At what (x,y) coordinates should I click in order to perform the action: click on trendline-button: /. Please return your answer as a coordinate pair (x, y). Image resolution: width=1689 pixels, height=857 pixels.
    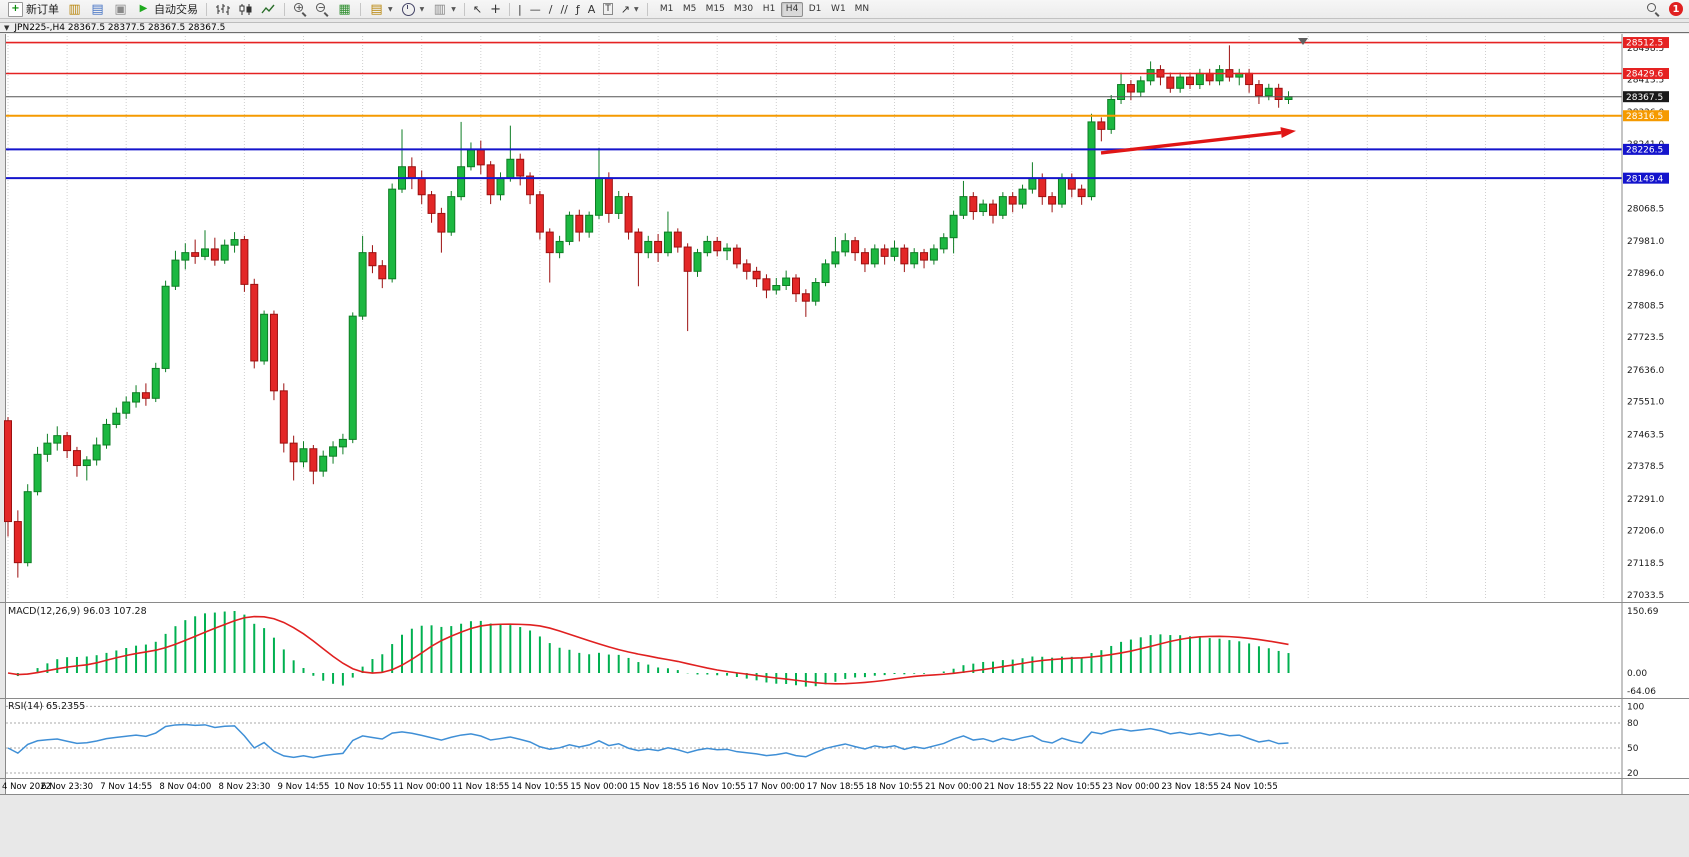
    Looking at the image, I should click on (551, 9).